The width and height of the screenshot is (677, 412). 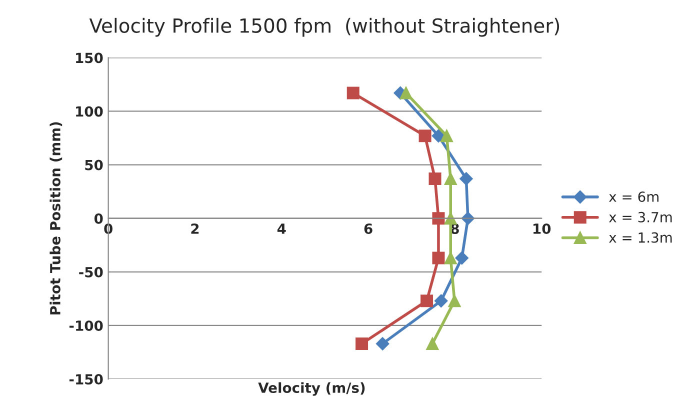 I want to click on y-tick-label: -100, so click(x=86, y=325).